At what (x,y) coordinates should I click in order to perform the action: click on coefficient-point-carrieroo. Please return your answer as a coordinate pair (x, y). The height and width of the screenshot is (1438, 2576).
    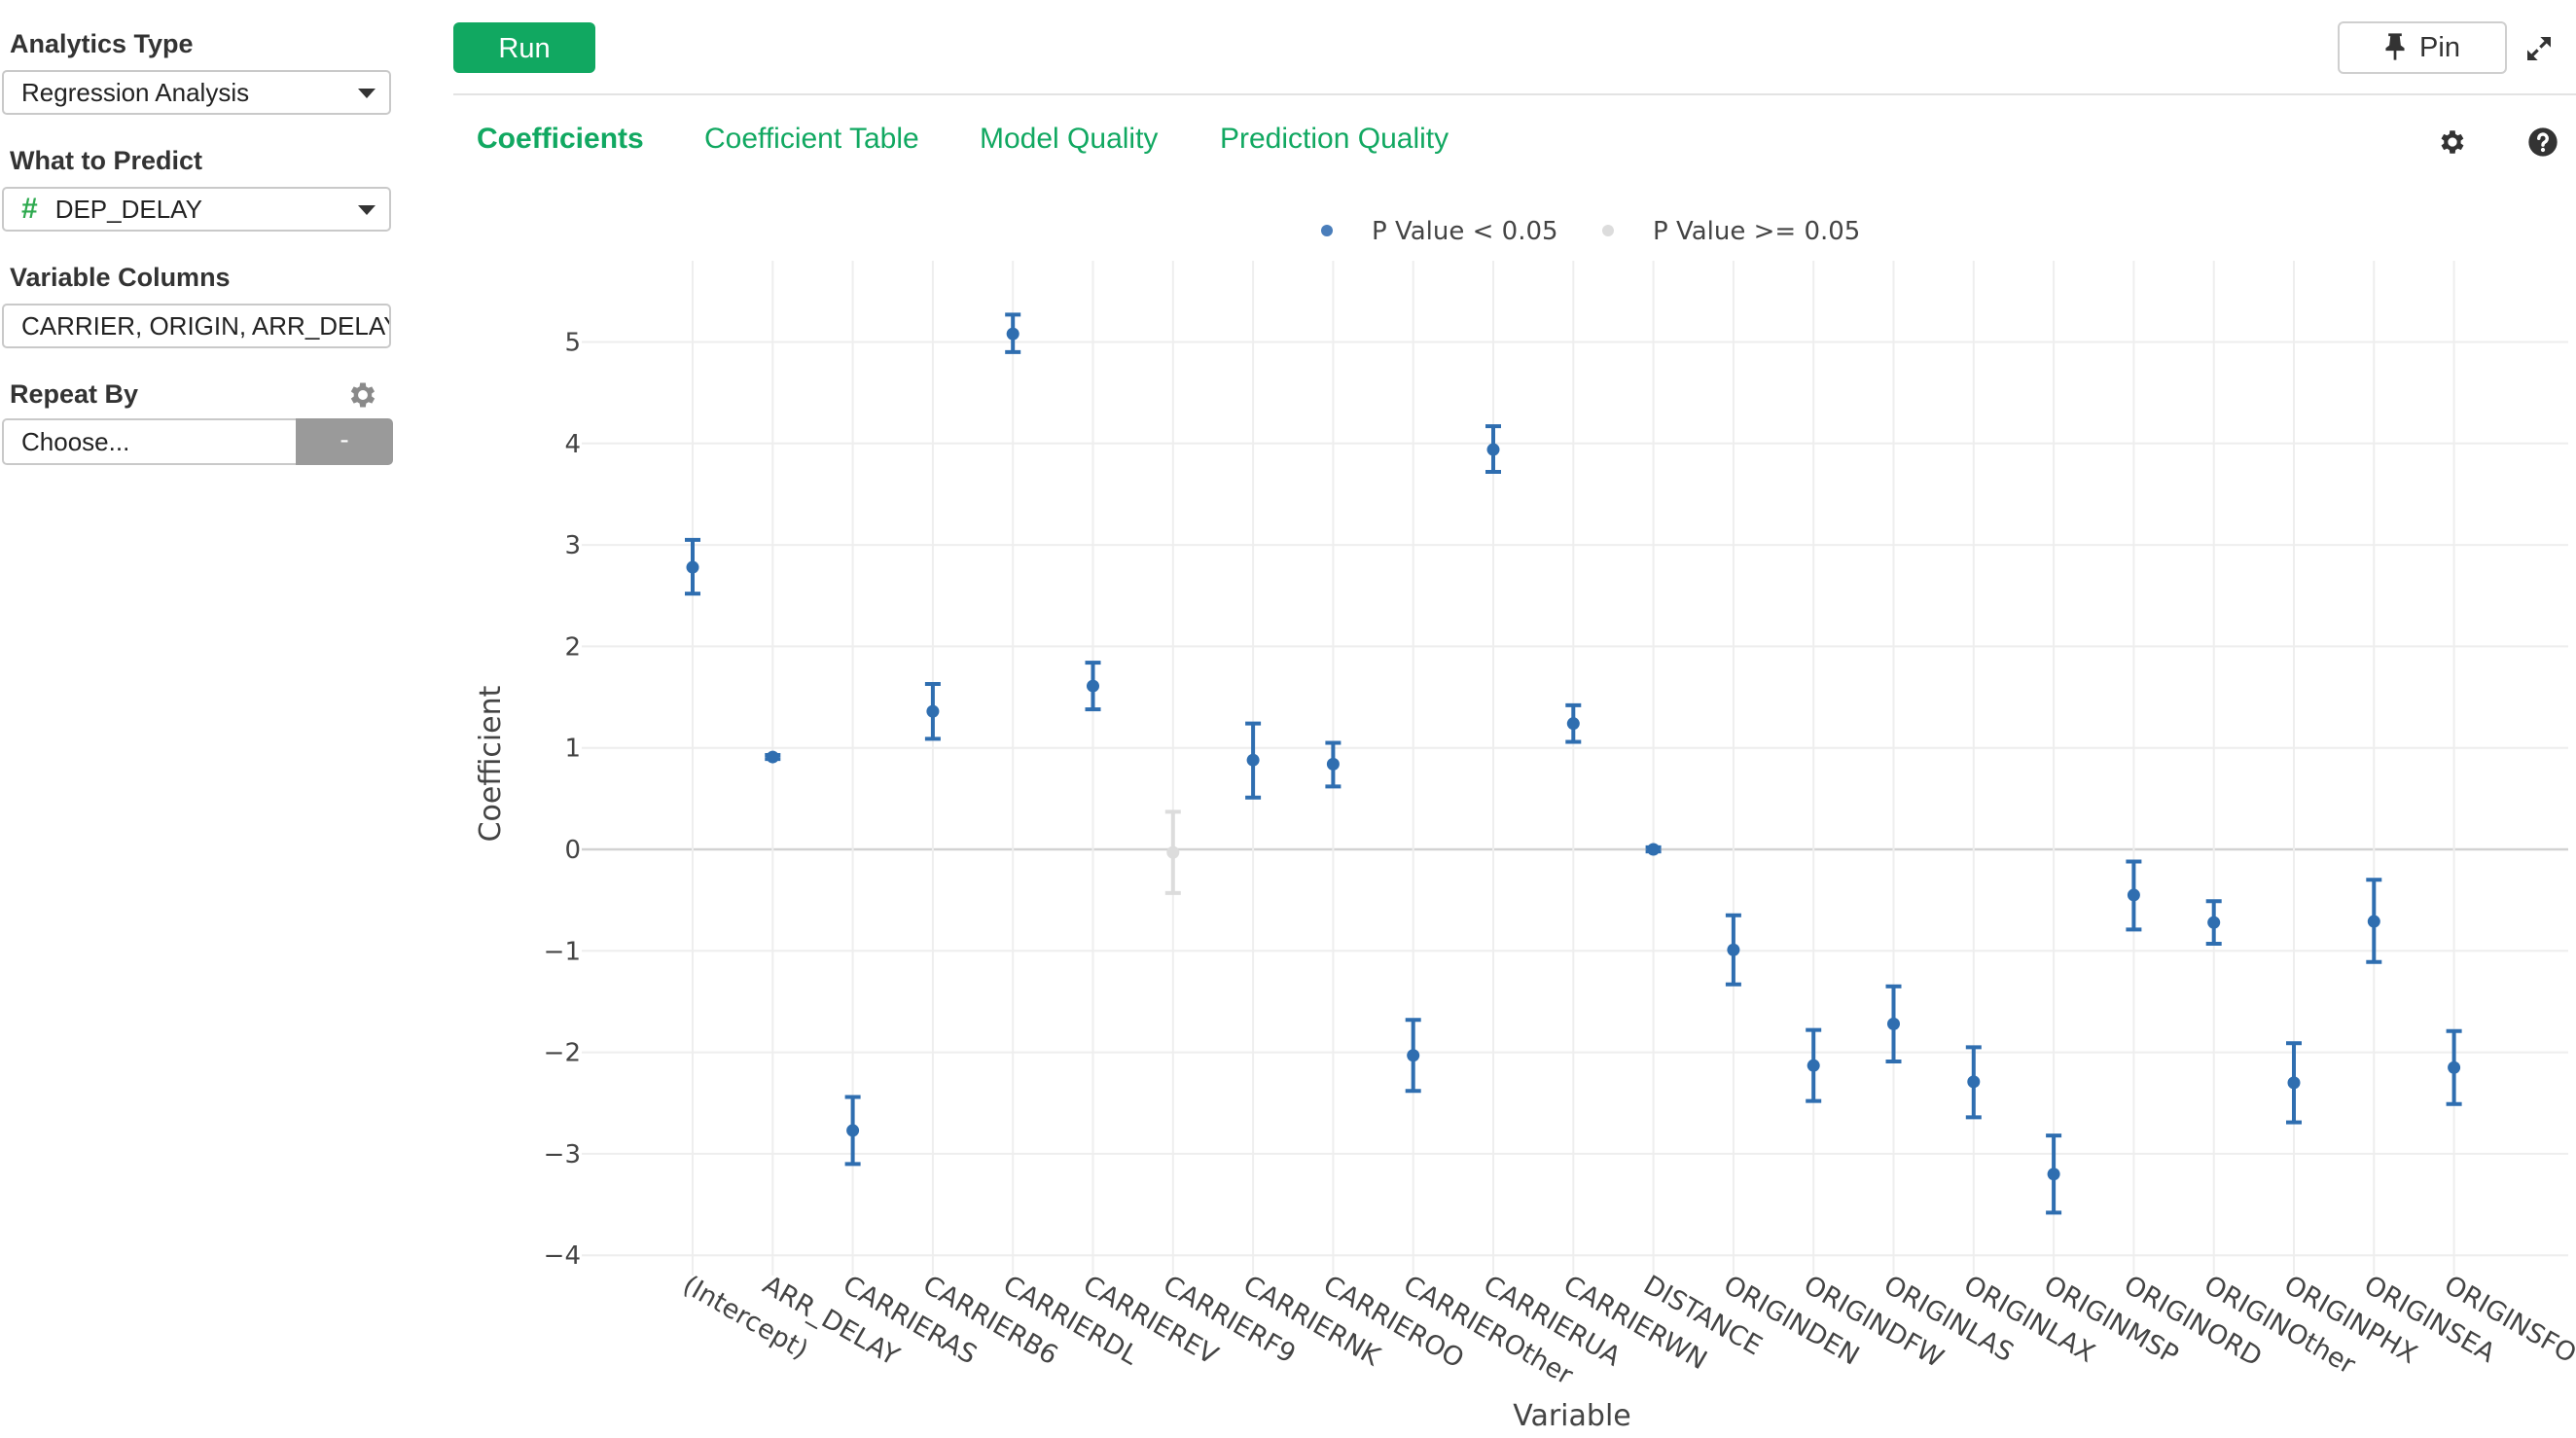
    Looking at the image, I should click on (1333, 764).